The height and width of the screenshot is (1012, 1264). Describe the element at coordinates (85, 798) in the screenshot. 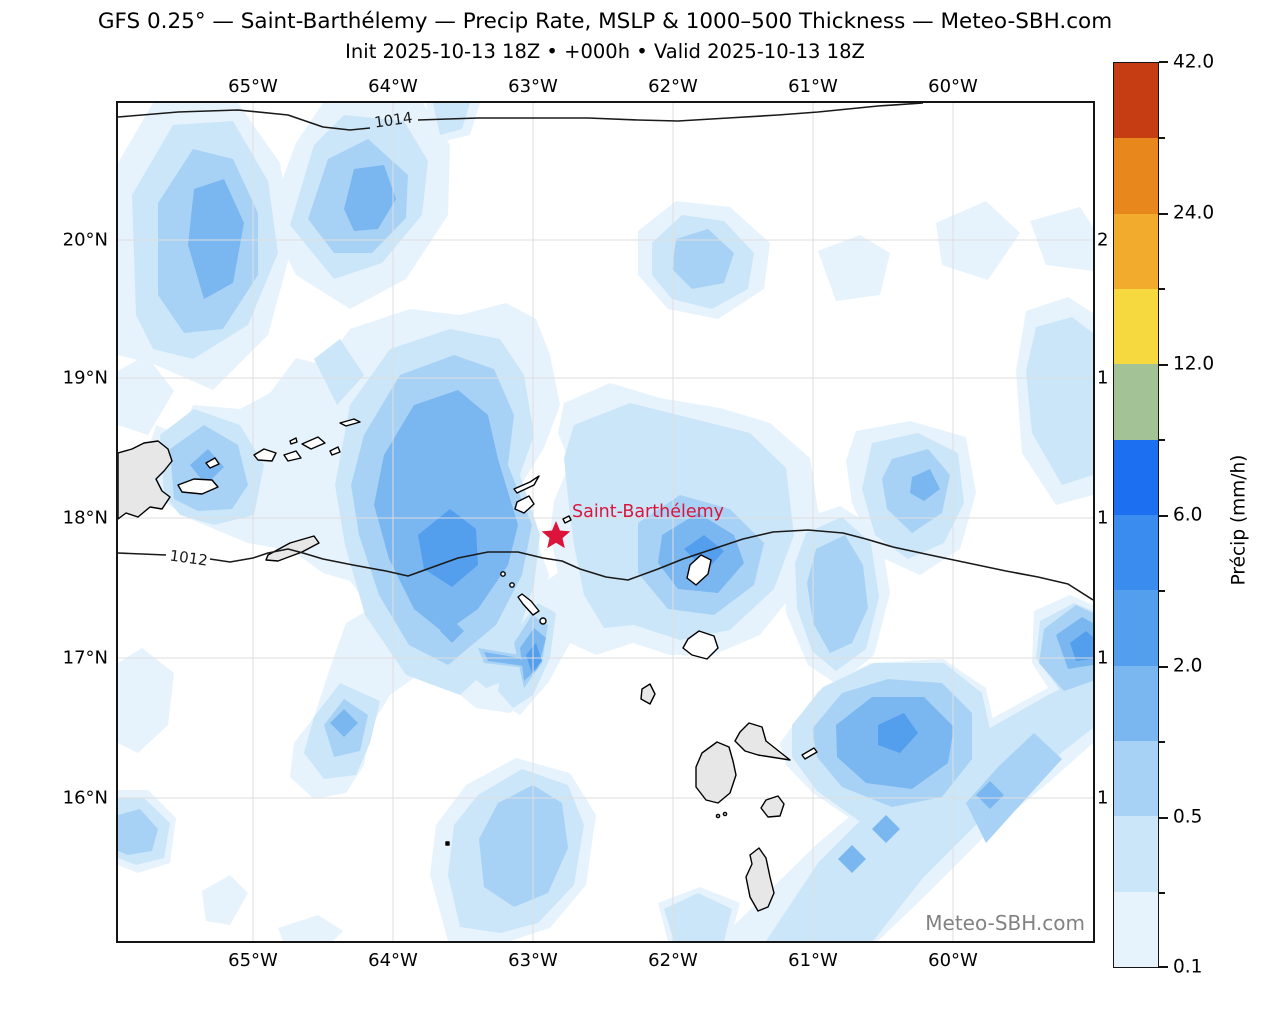

I see `lat-tick-left: 16°N` at that location.